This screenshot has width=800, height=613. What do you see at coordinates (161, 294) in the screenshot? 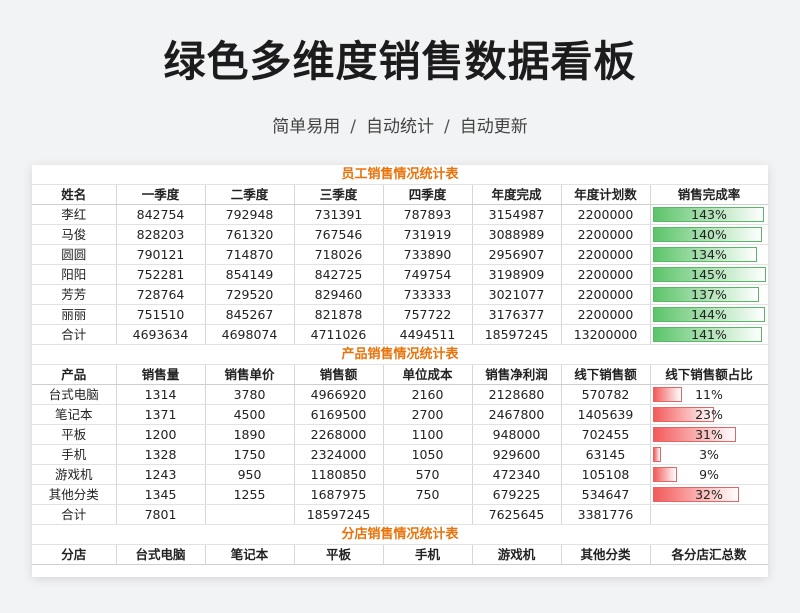
I see `table-cell: 728764` at bounding box center [161, 294].